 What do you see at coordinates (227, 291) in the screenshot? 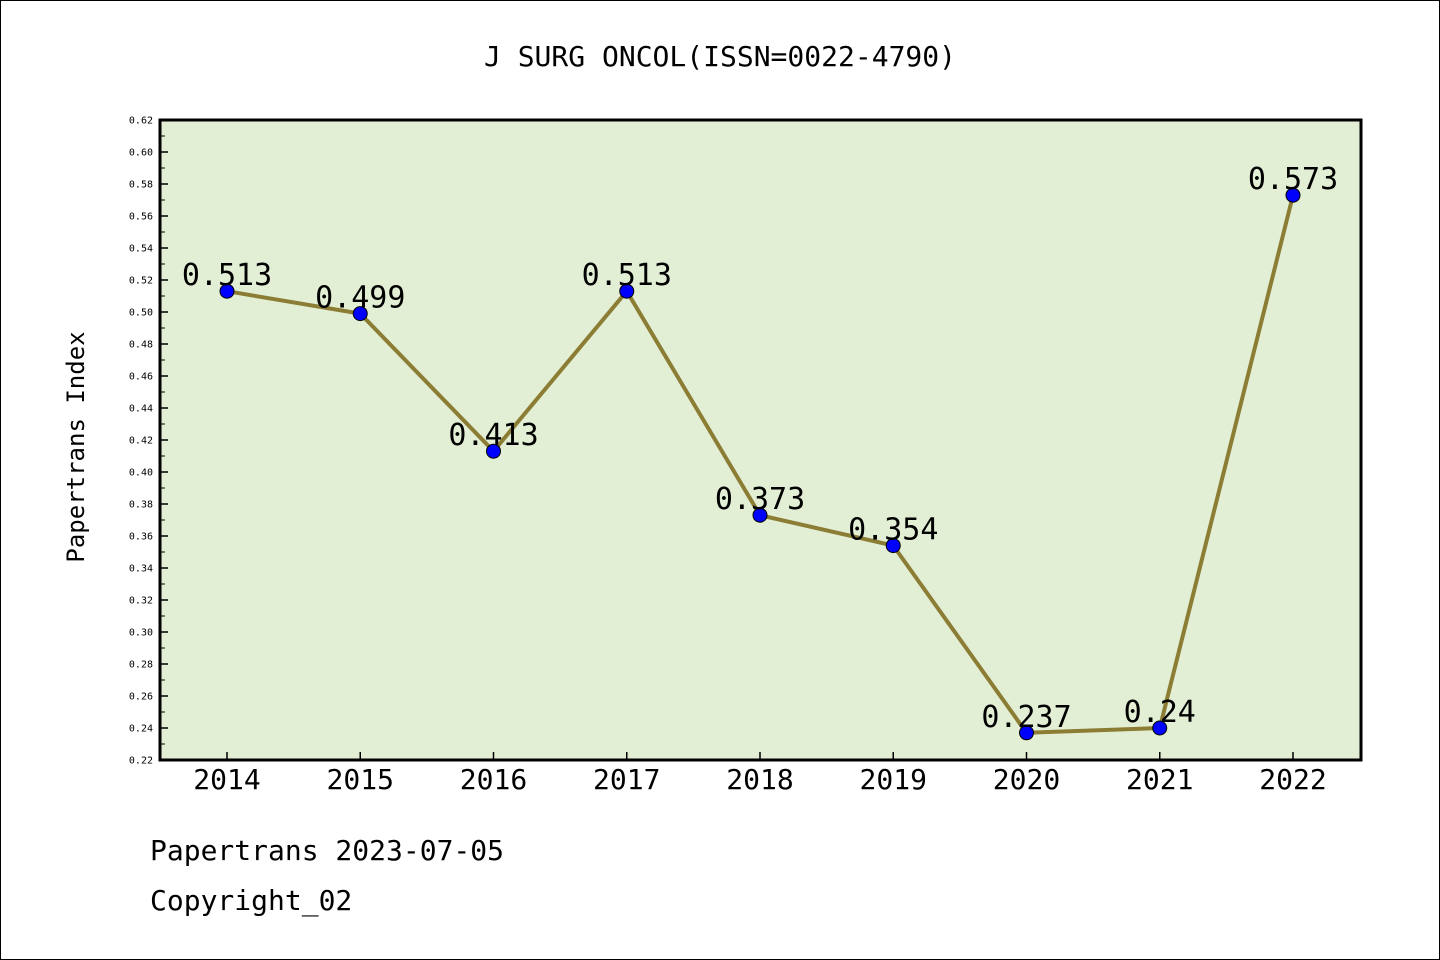
I see `data-point-2014` at bounding box center [227, 291].